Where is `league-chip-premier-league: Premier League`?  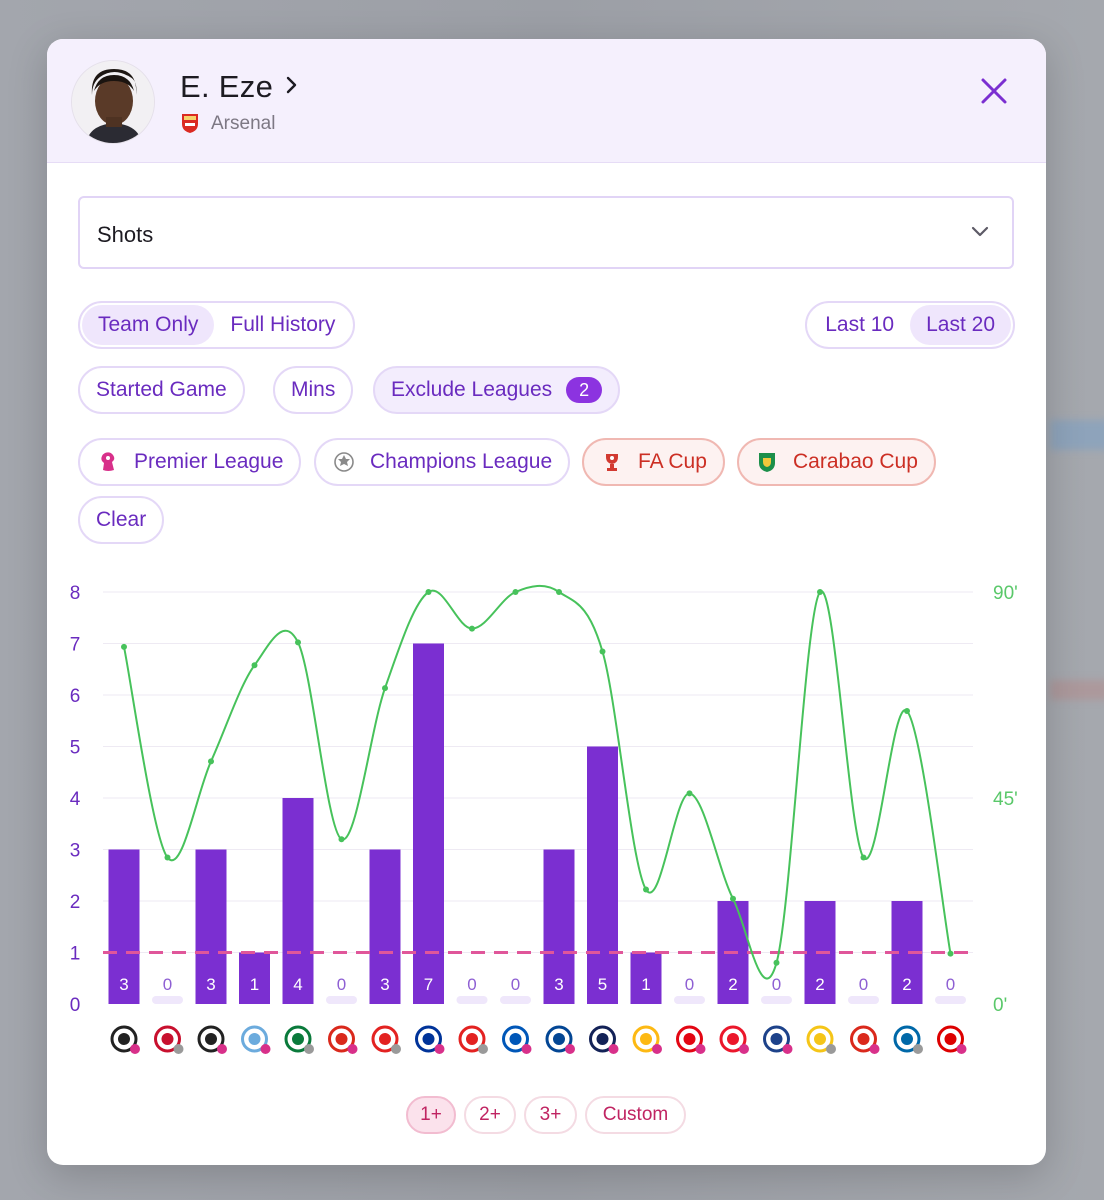
league-chip-premier-league: Premier League is located at coordinates (190, 462).